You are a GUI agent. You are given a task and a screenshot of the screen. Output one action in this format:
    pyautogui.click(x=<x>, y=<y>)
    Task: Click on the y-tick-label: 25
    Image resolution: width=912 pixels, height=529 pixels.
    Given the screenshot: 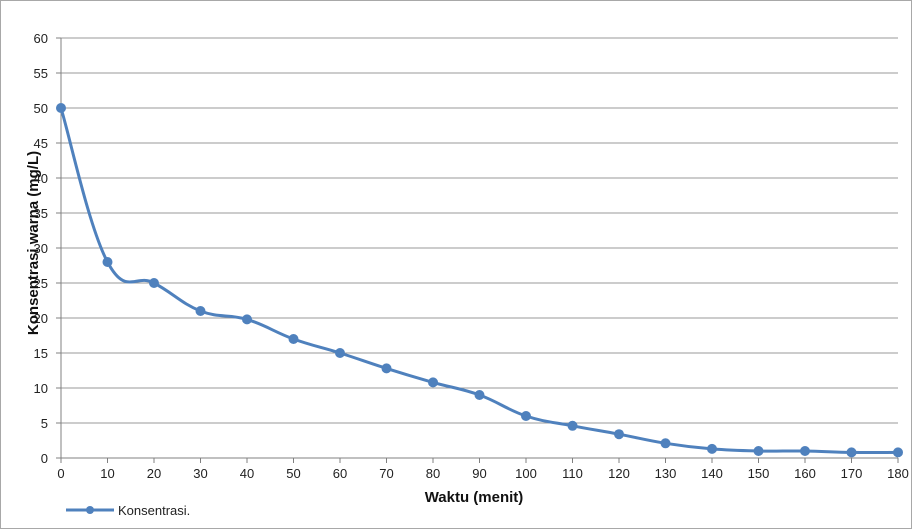 What is the action you would take?
    pyautogui.click(x=41, y=283)
    